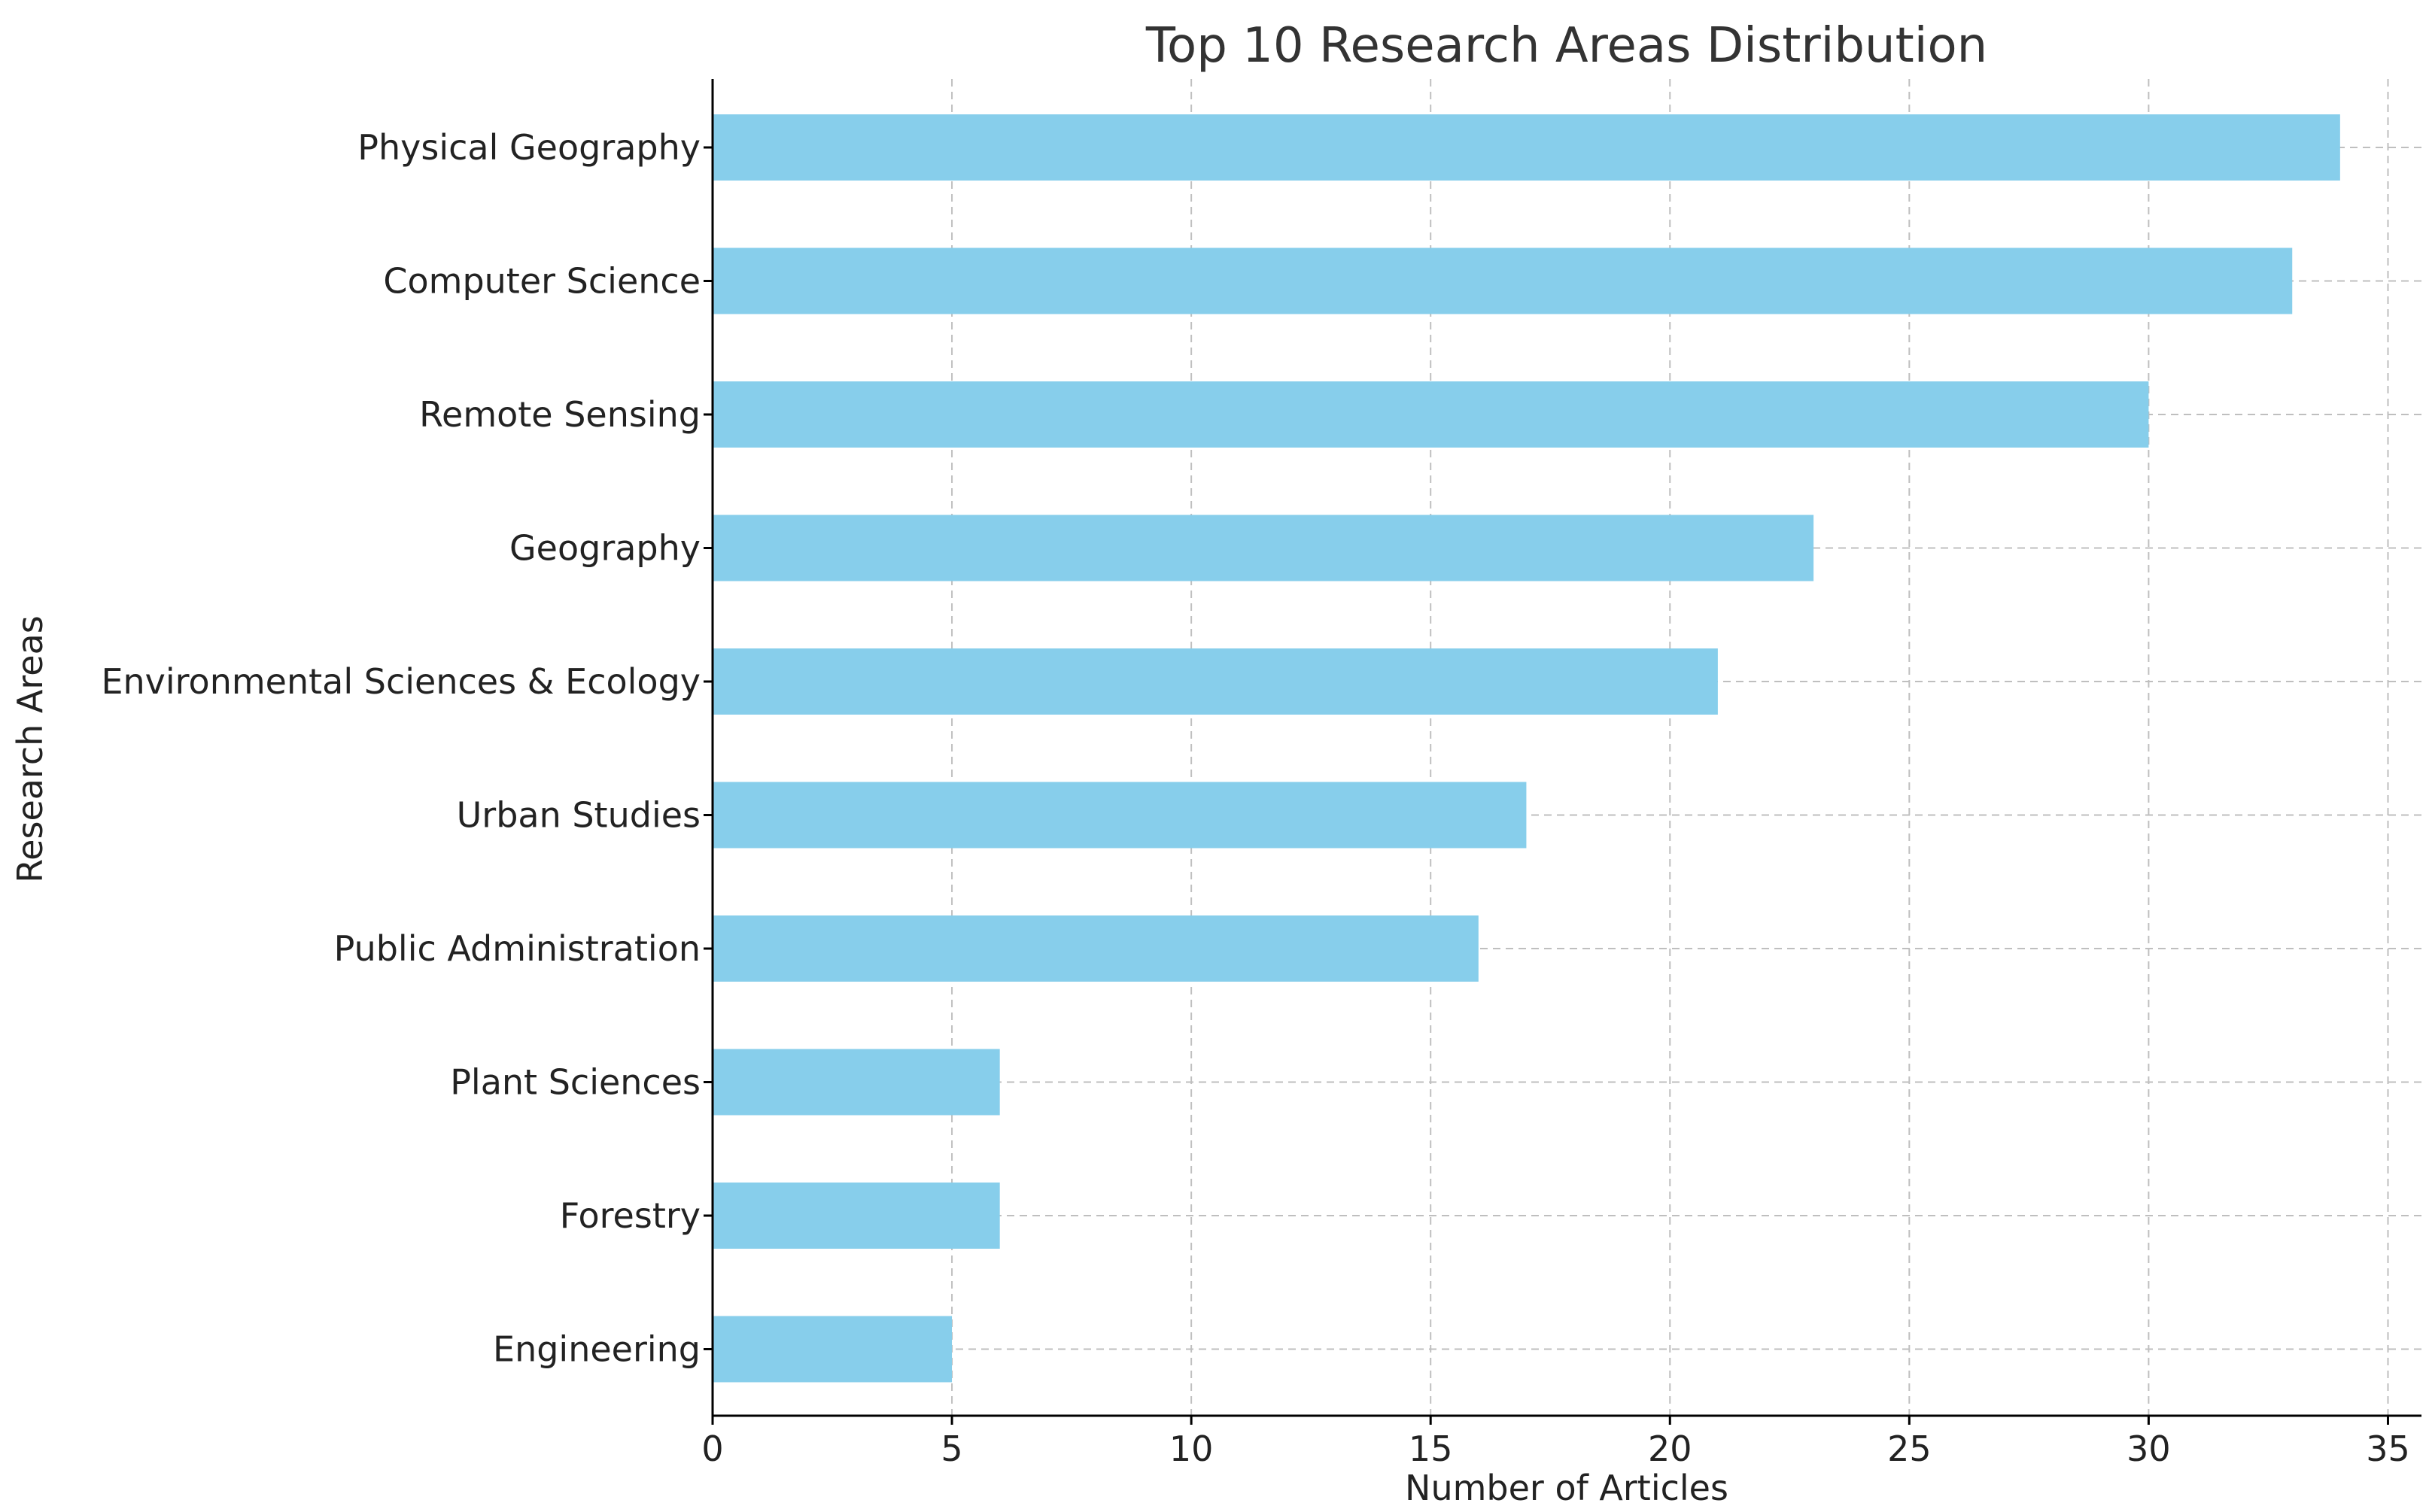 Image resolution: width=2429 pixels, height=1512 pixels. Describe the element at coordinates (1566, 1488) in the screenshot. I see `x-axis-label: Number of Articles` at that location.